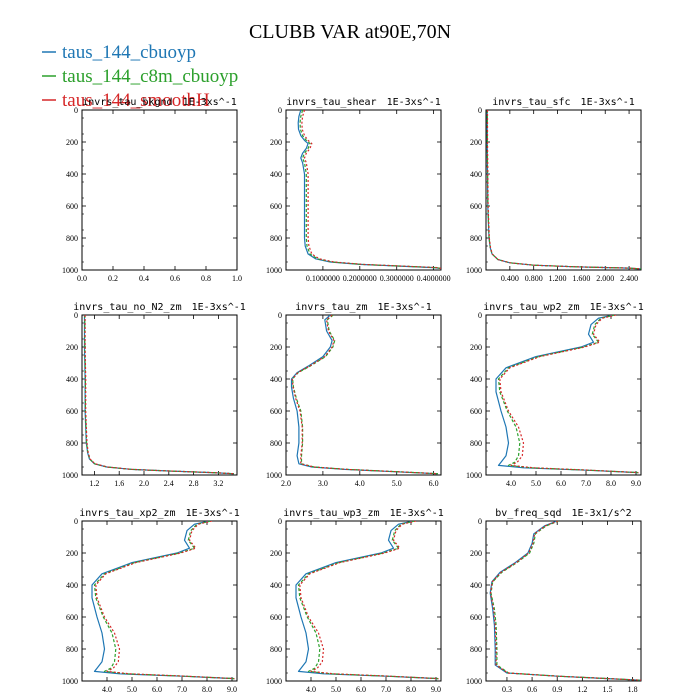  What do you see at coordinates (602, 513) in the screenshot?
I see `panel-title-units: 1E-3x1/s^2` at bounding box center [602, 513].